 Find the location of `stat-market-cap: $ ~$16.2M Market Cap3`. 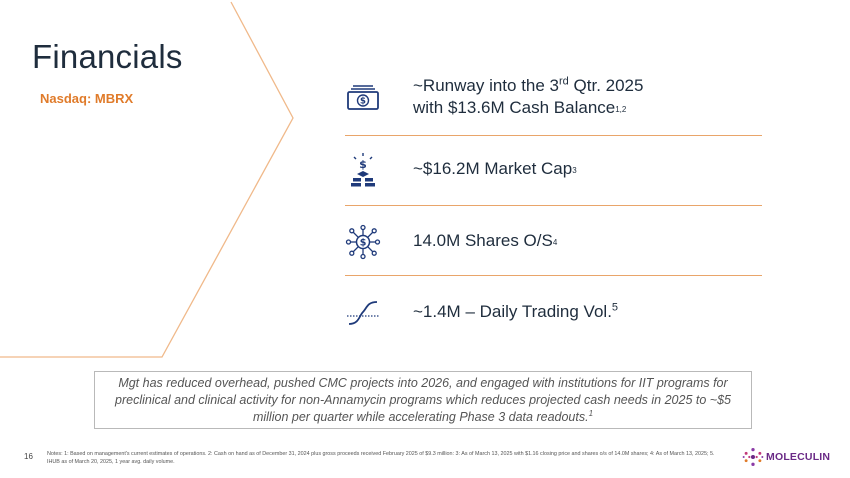

stat-market-cap: $ ~$16.2M Market Cap3 is located at coordinates (553, 170).